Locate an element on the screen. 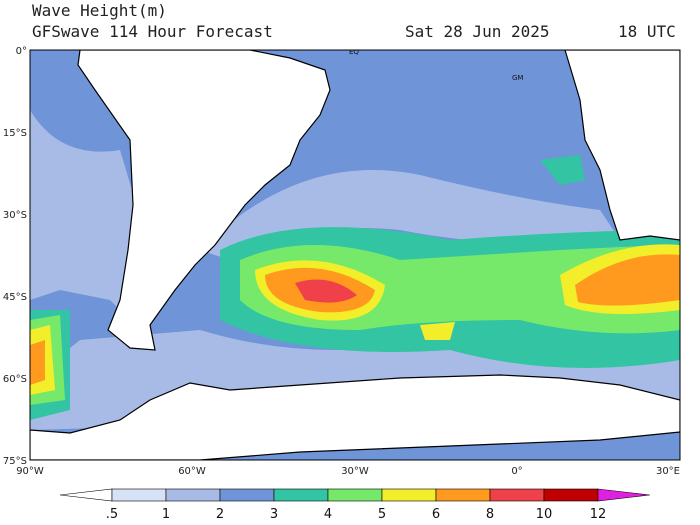 The width and height of the screenshot is (700, 525). colorbar-label: 8 is located at coordinates (490, 514).